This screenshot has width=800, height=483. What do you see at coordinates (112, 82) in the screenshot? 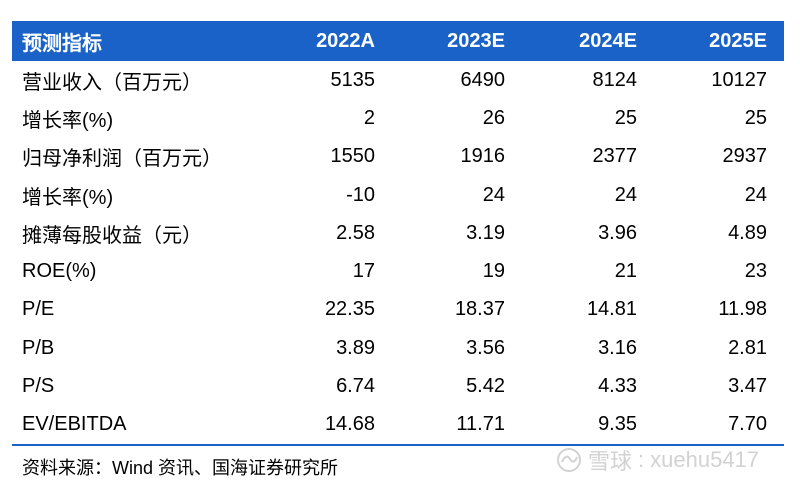
I see `row-label: 营业收入（百万元）` at bounding box center [112, 82].